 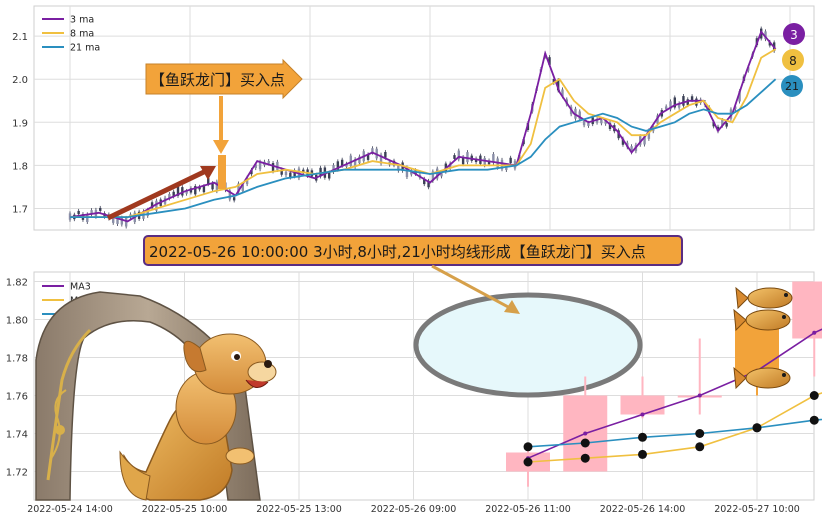 I want to click on bottom-y-tick-label: 1.80, so click(x=17, y=321).